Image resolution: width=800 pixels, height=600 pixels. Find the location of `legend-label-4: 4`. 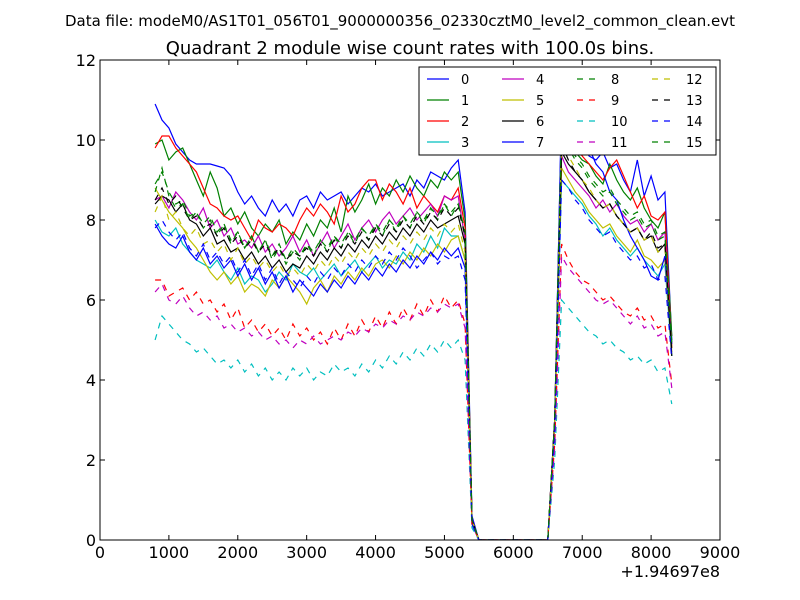

legend-label-4: 4 is located at coordinates (540, 80).